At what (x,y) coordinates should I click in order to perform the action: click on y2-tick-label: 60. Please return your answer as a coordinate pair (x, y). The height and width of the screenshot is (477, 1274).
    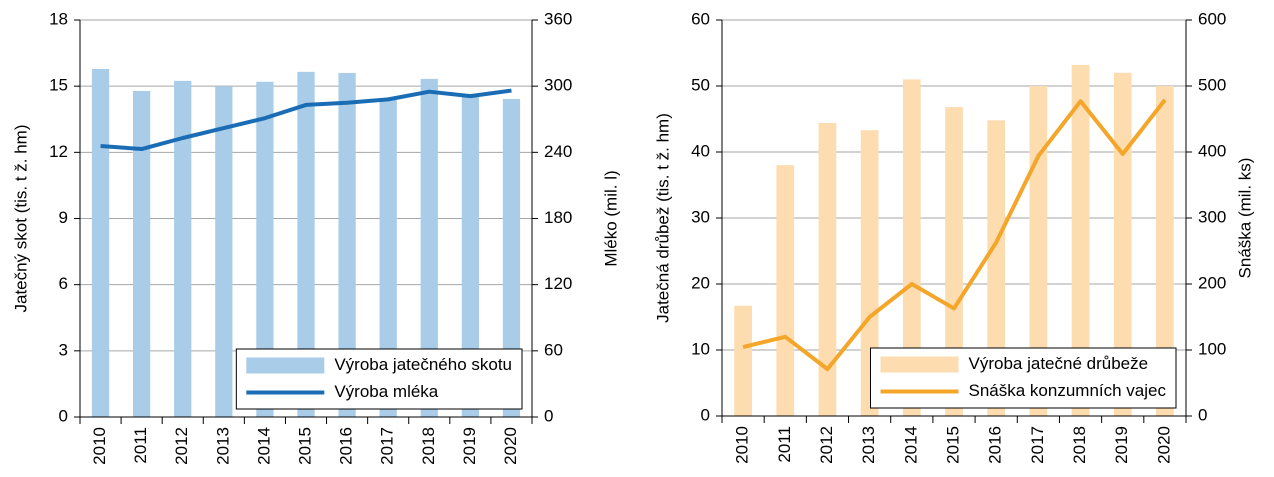
    Looking at the image, I should click on (553, 349).